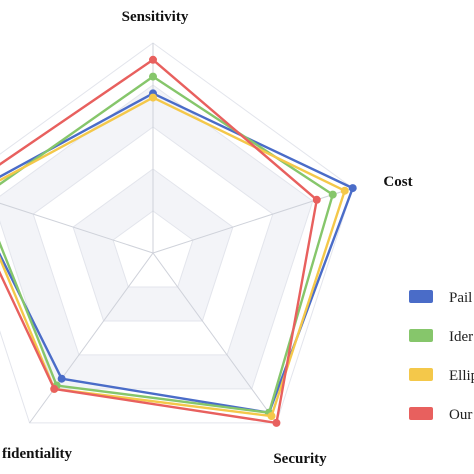  I want to click on axis-label-confidentiality: fidentiality, so click(37, 454).